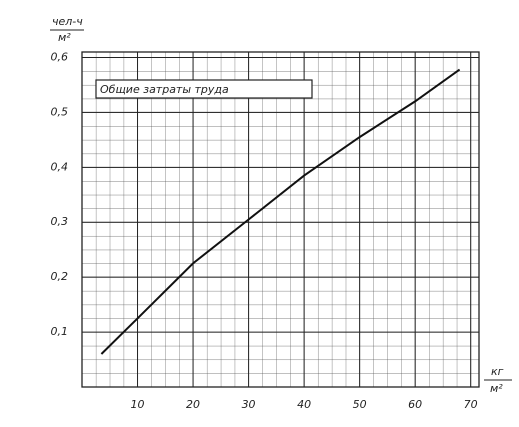  What do you see at coordinates (497, 371) in the screenshot?
I see `x-label-numerator: кг` at bounding box center [497, 371].